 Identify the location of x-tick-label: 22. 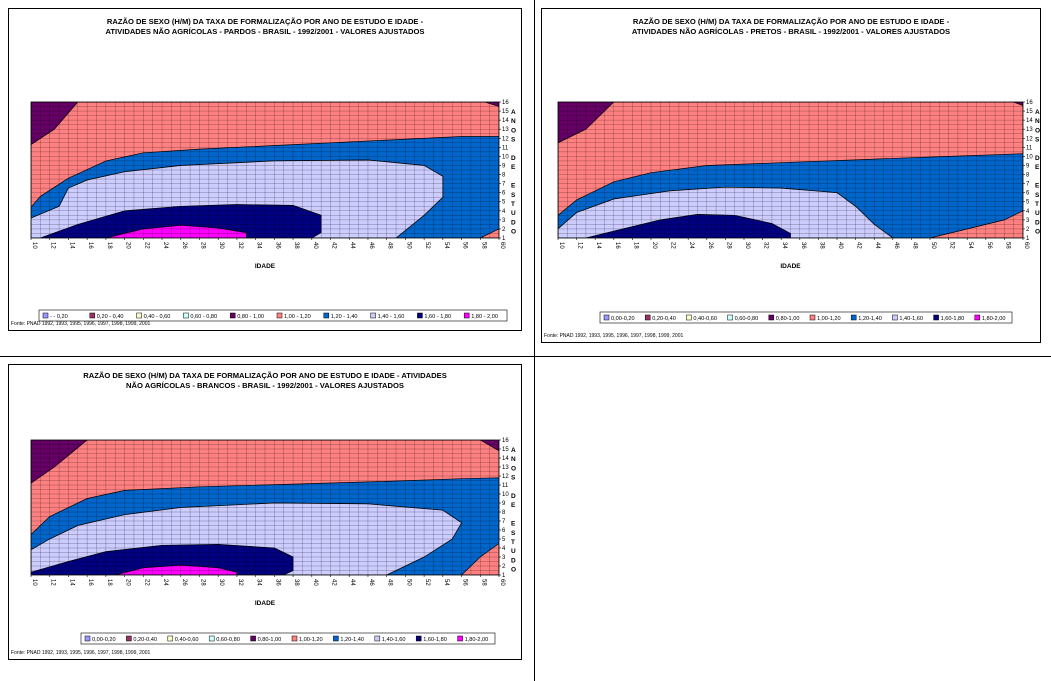
(146, 582).